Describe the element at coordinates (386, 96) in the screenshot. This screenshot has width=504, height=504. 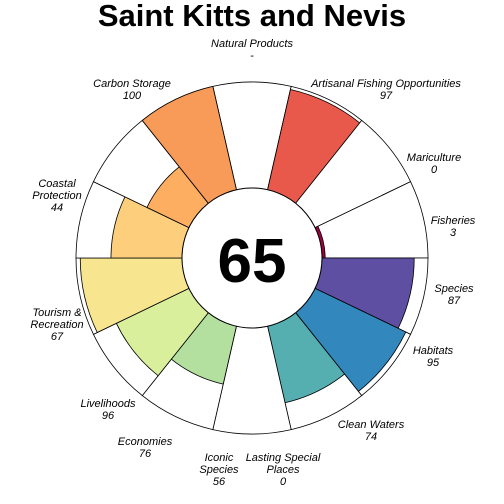
I see `value-label-artisanal-fishing-opportunities: 97` at that location.